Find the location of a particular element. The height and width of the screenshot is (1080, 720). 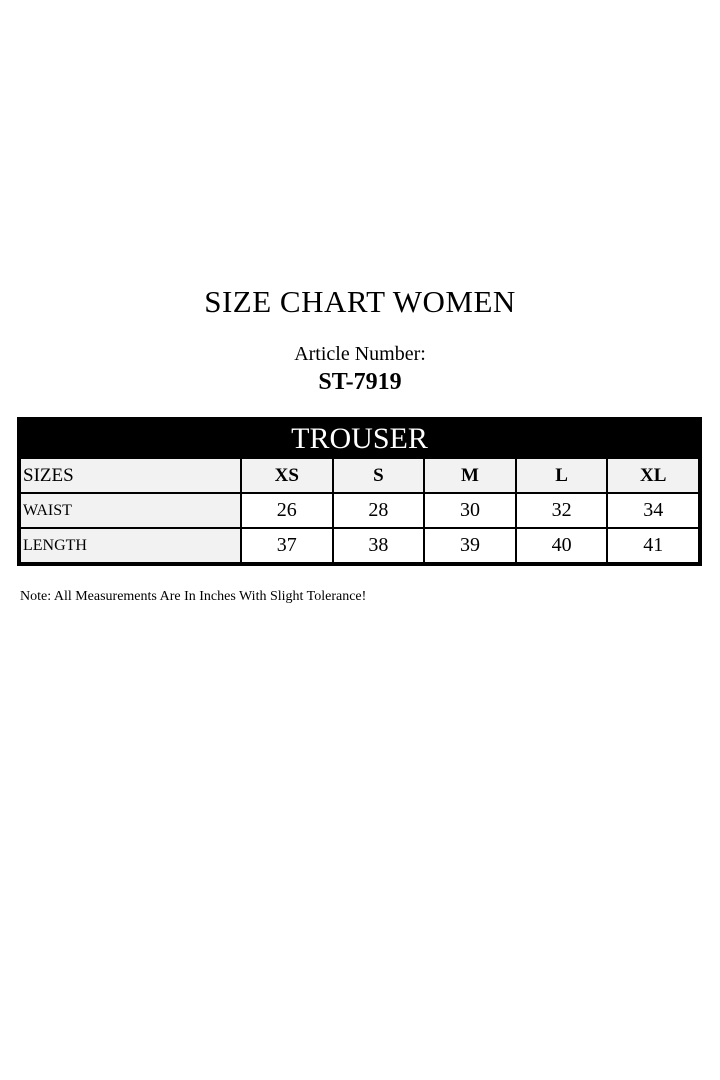

value-cell: 34 is located at coordinates (653, 510).